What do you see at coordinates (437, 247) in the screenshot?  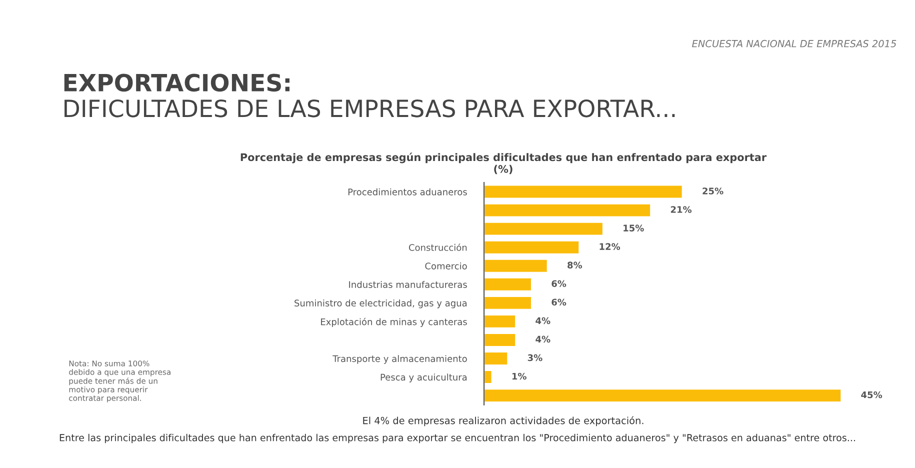 I see `y-tick-label: Construcción` at bounding box center [437, 247].